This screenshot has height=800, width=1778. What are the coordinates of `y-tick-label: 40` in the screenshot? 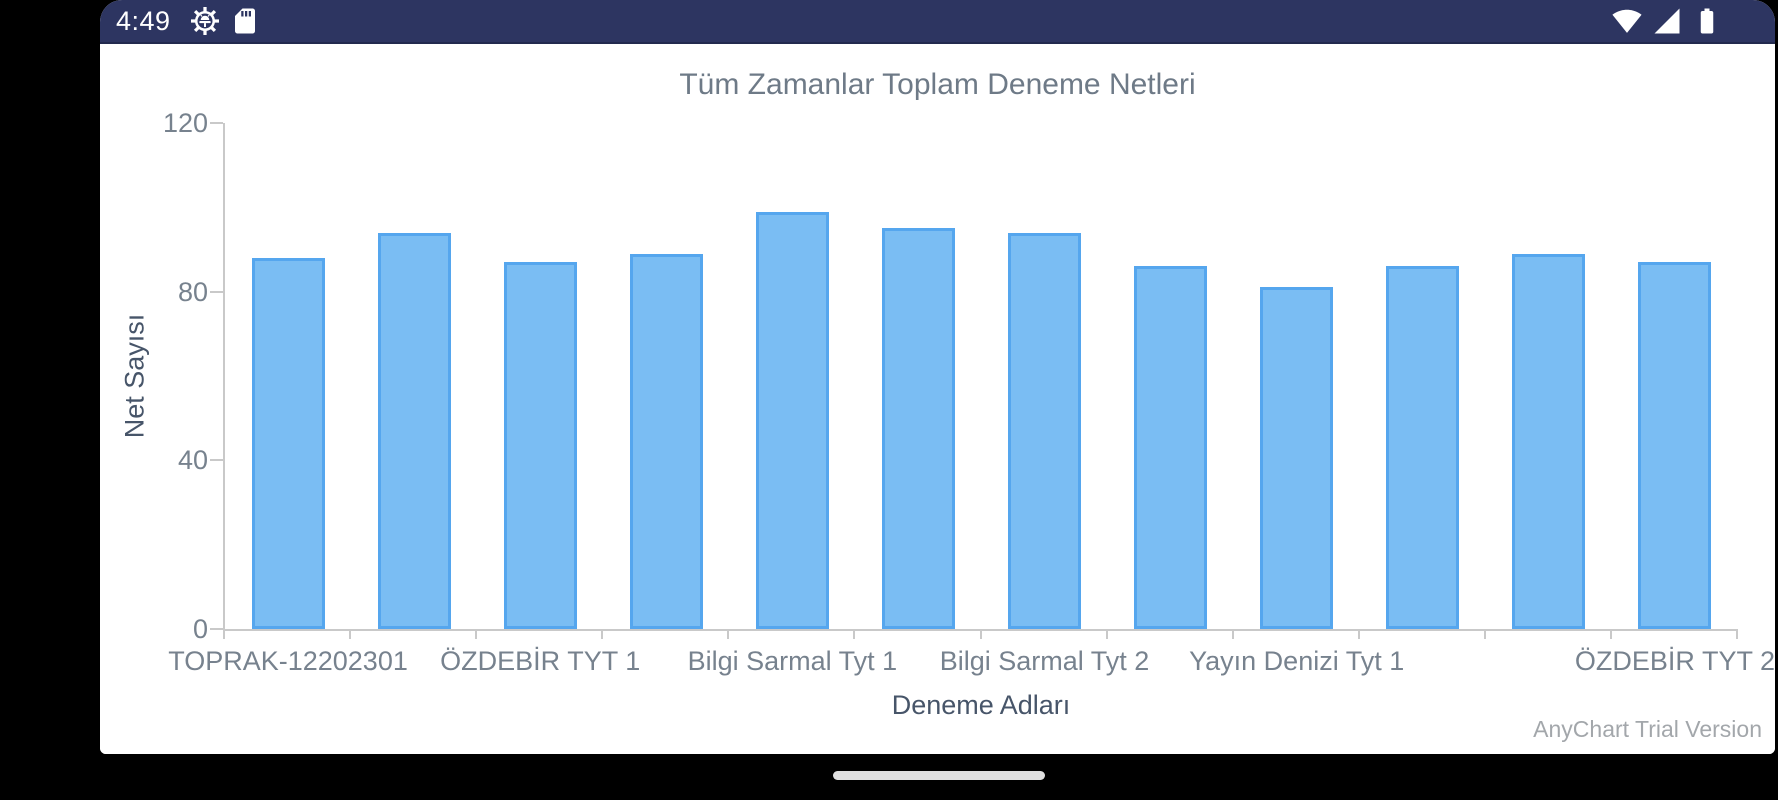 It's located at (192, 460).